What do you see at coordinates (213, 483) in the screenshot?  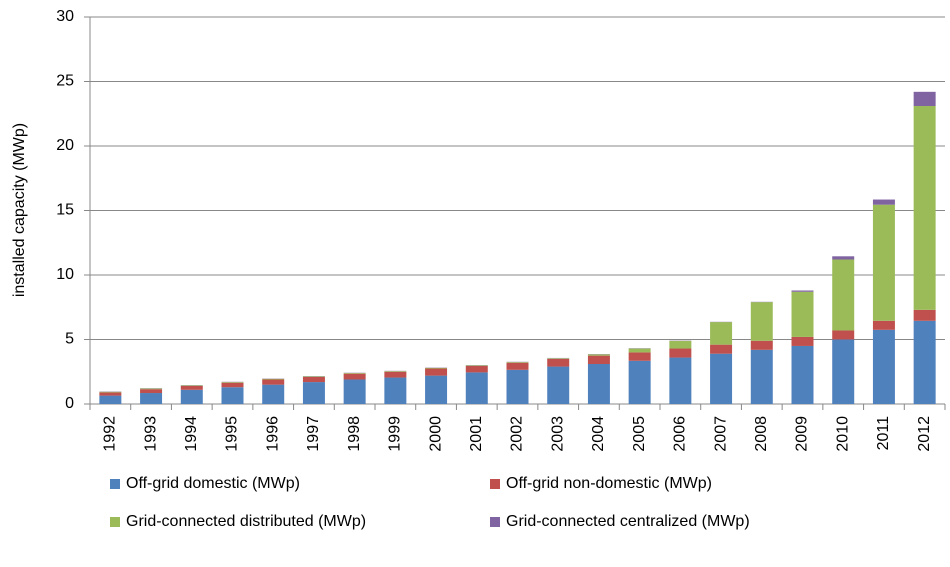 I see `legend-label: Off-grid domestic (MWp)` at bounding box center [213, 483].